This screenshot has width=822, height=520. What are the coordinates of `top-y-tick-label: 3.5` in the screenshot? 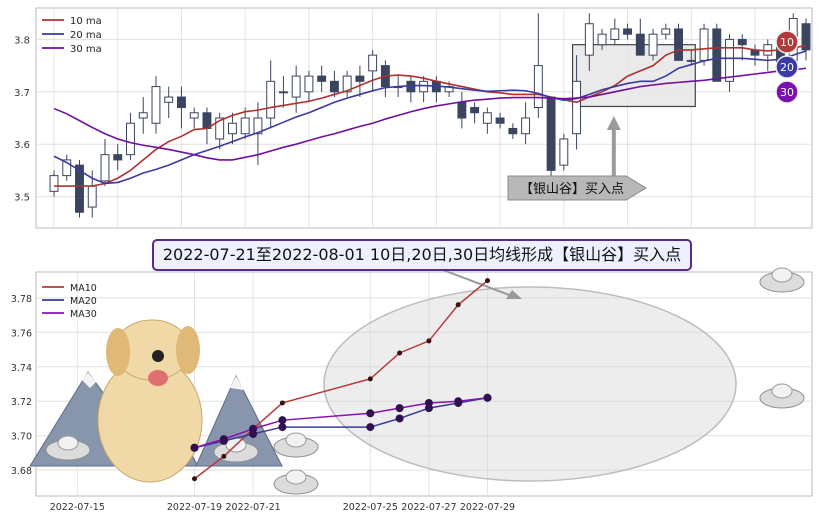 It's located at (22, 198).